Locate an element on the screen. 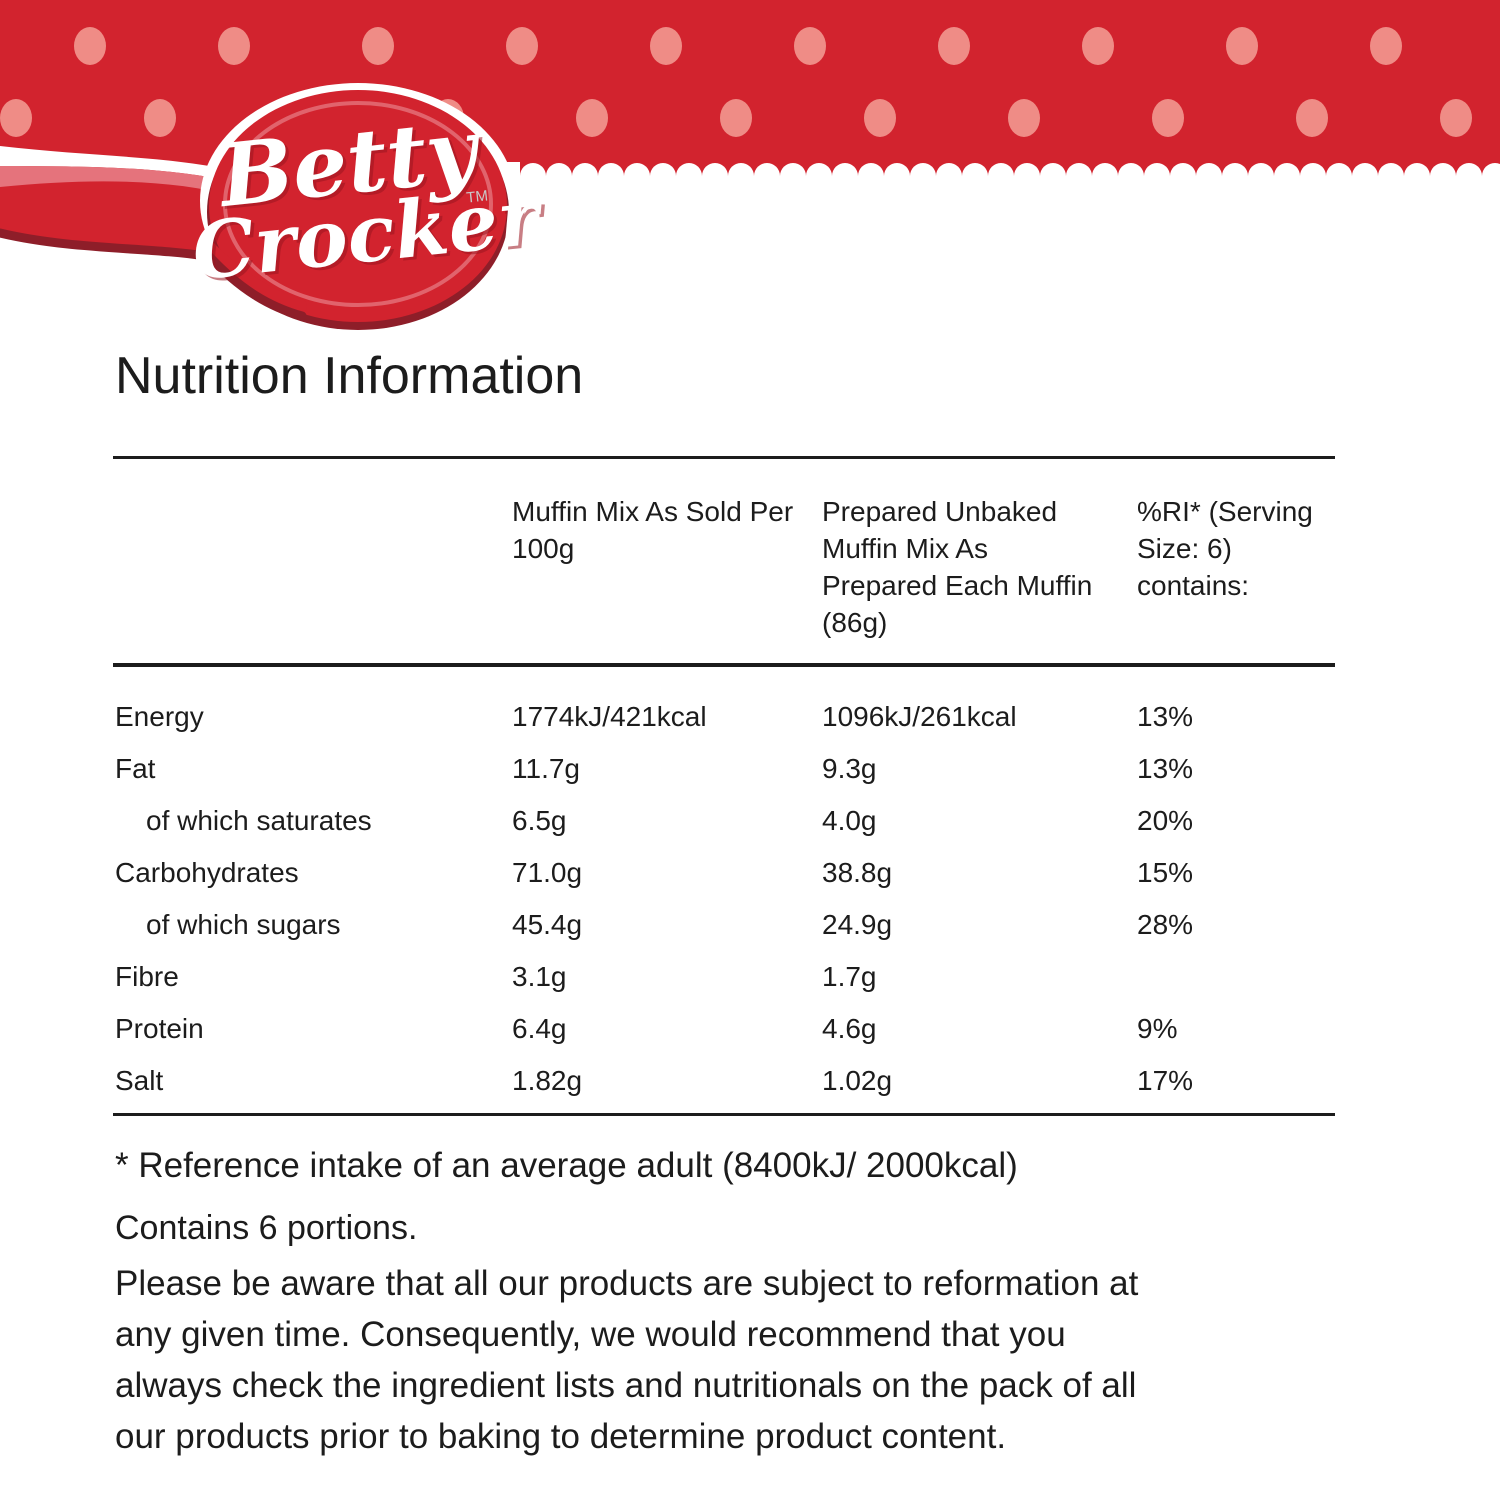 This screenshot has width=1500, height=1500. value-prepared: 38.8g is located at coordinates (857, 872).